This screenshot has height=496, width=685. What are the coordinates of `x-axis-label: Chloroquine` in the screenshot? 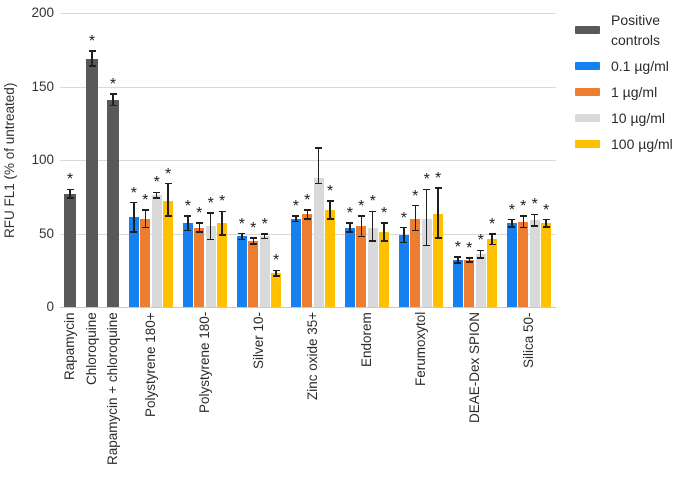 It's located at (91, 348).